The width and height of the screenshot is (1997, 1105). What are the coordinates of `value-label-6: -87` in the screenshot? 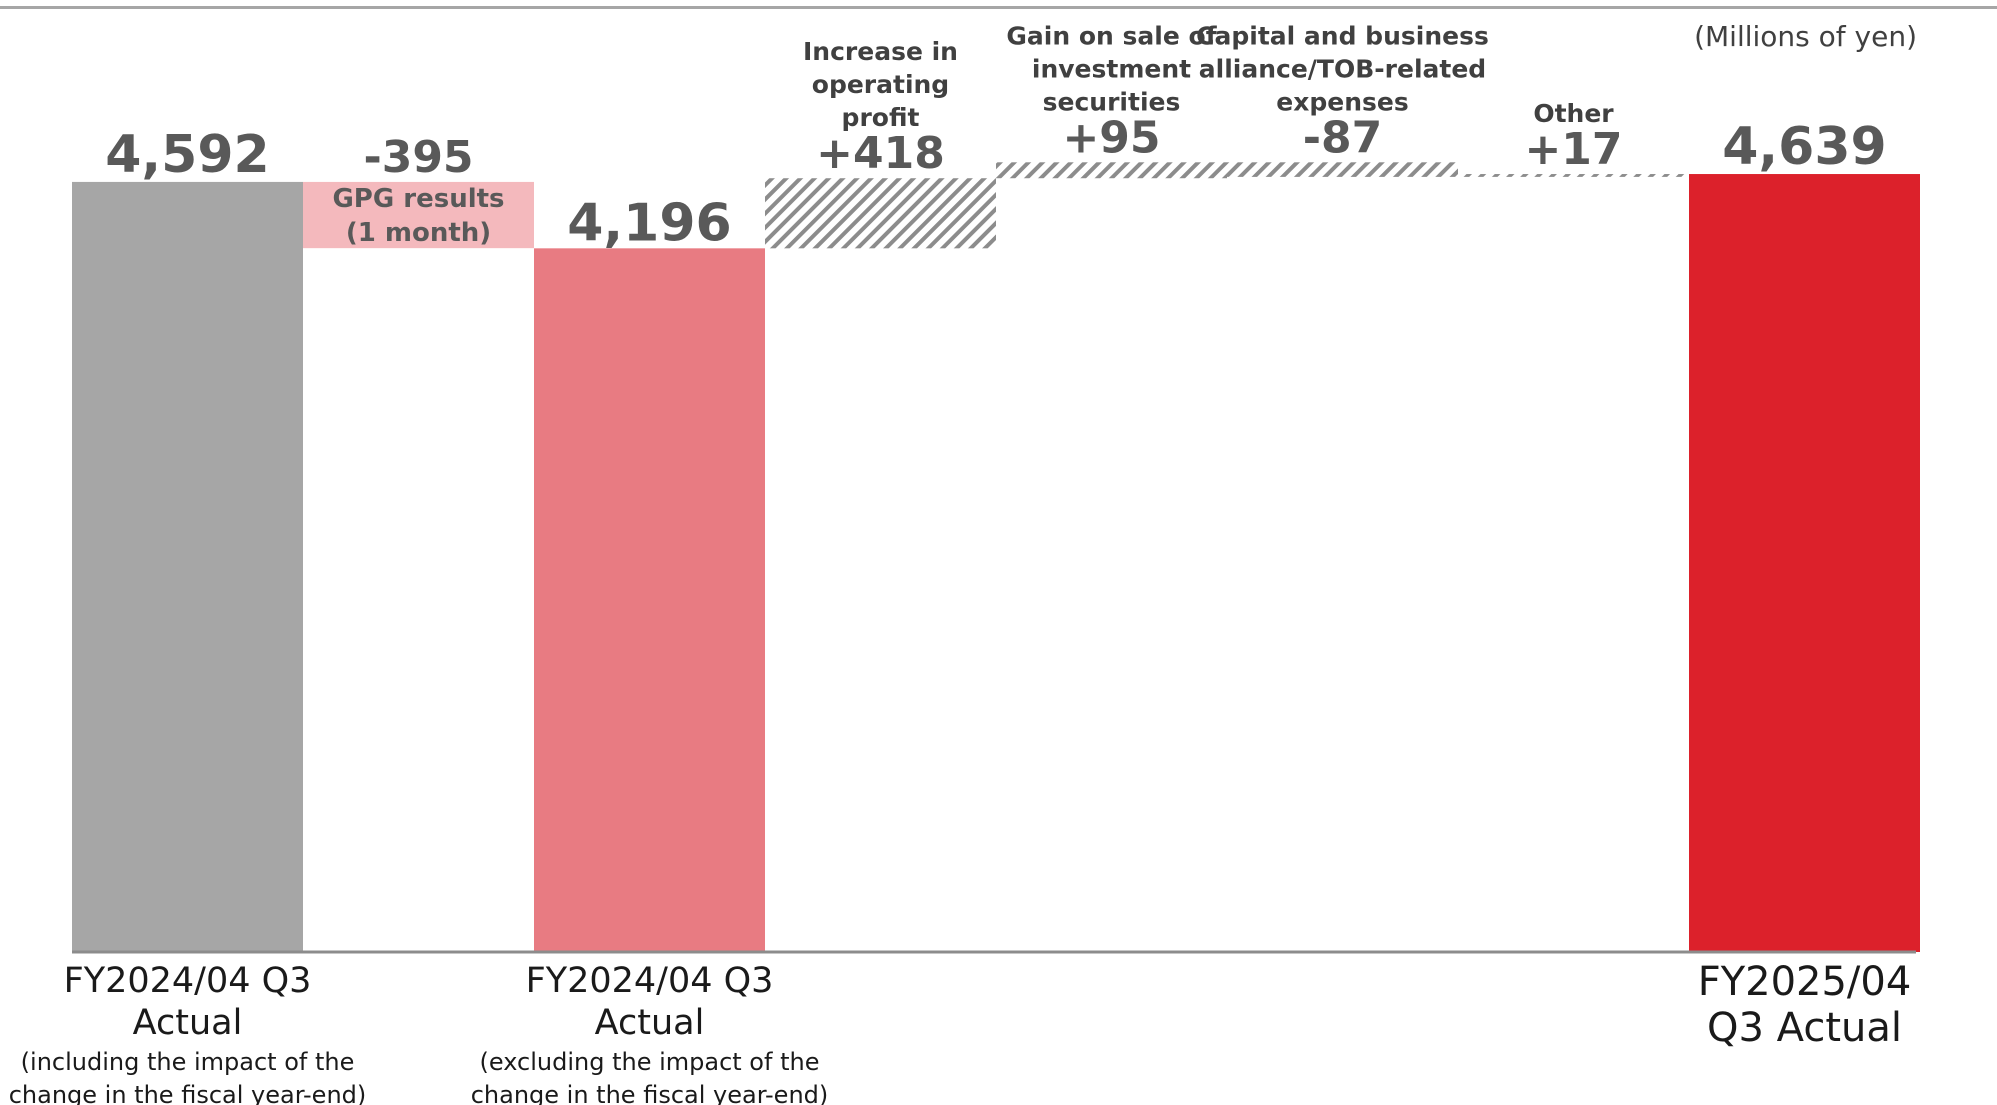 It's located at (1343, 137).